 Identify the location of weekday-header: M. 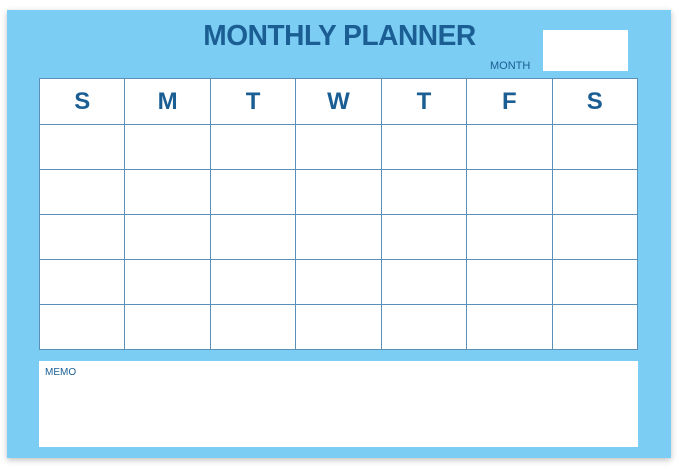
(167, 101).